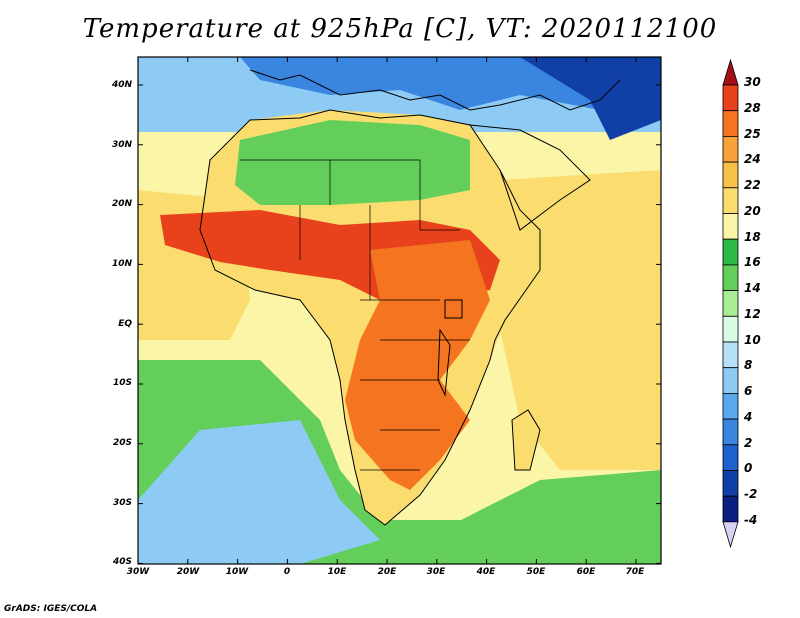  I want to click on lat-label: EQ, so click(125, 324).